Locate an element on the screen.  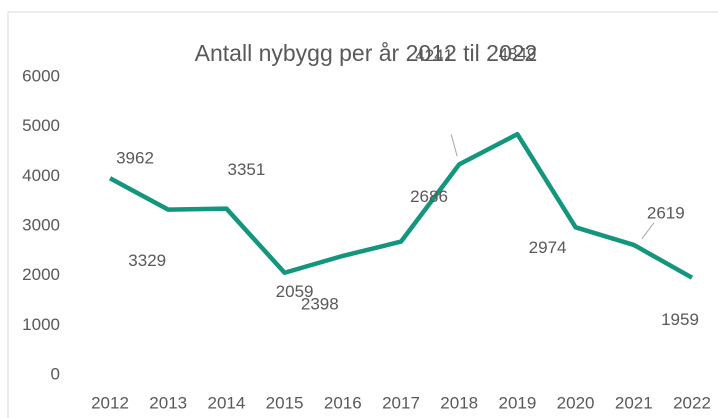
y-tick-label: 3000 is located at coordinates (41, 224).